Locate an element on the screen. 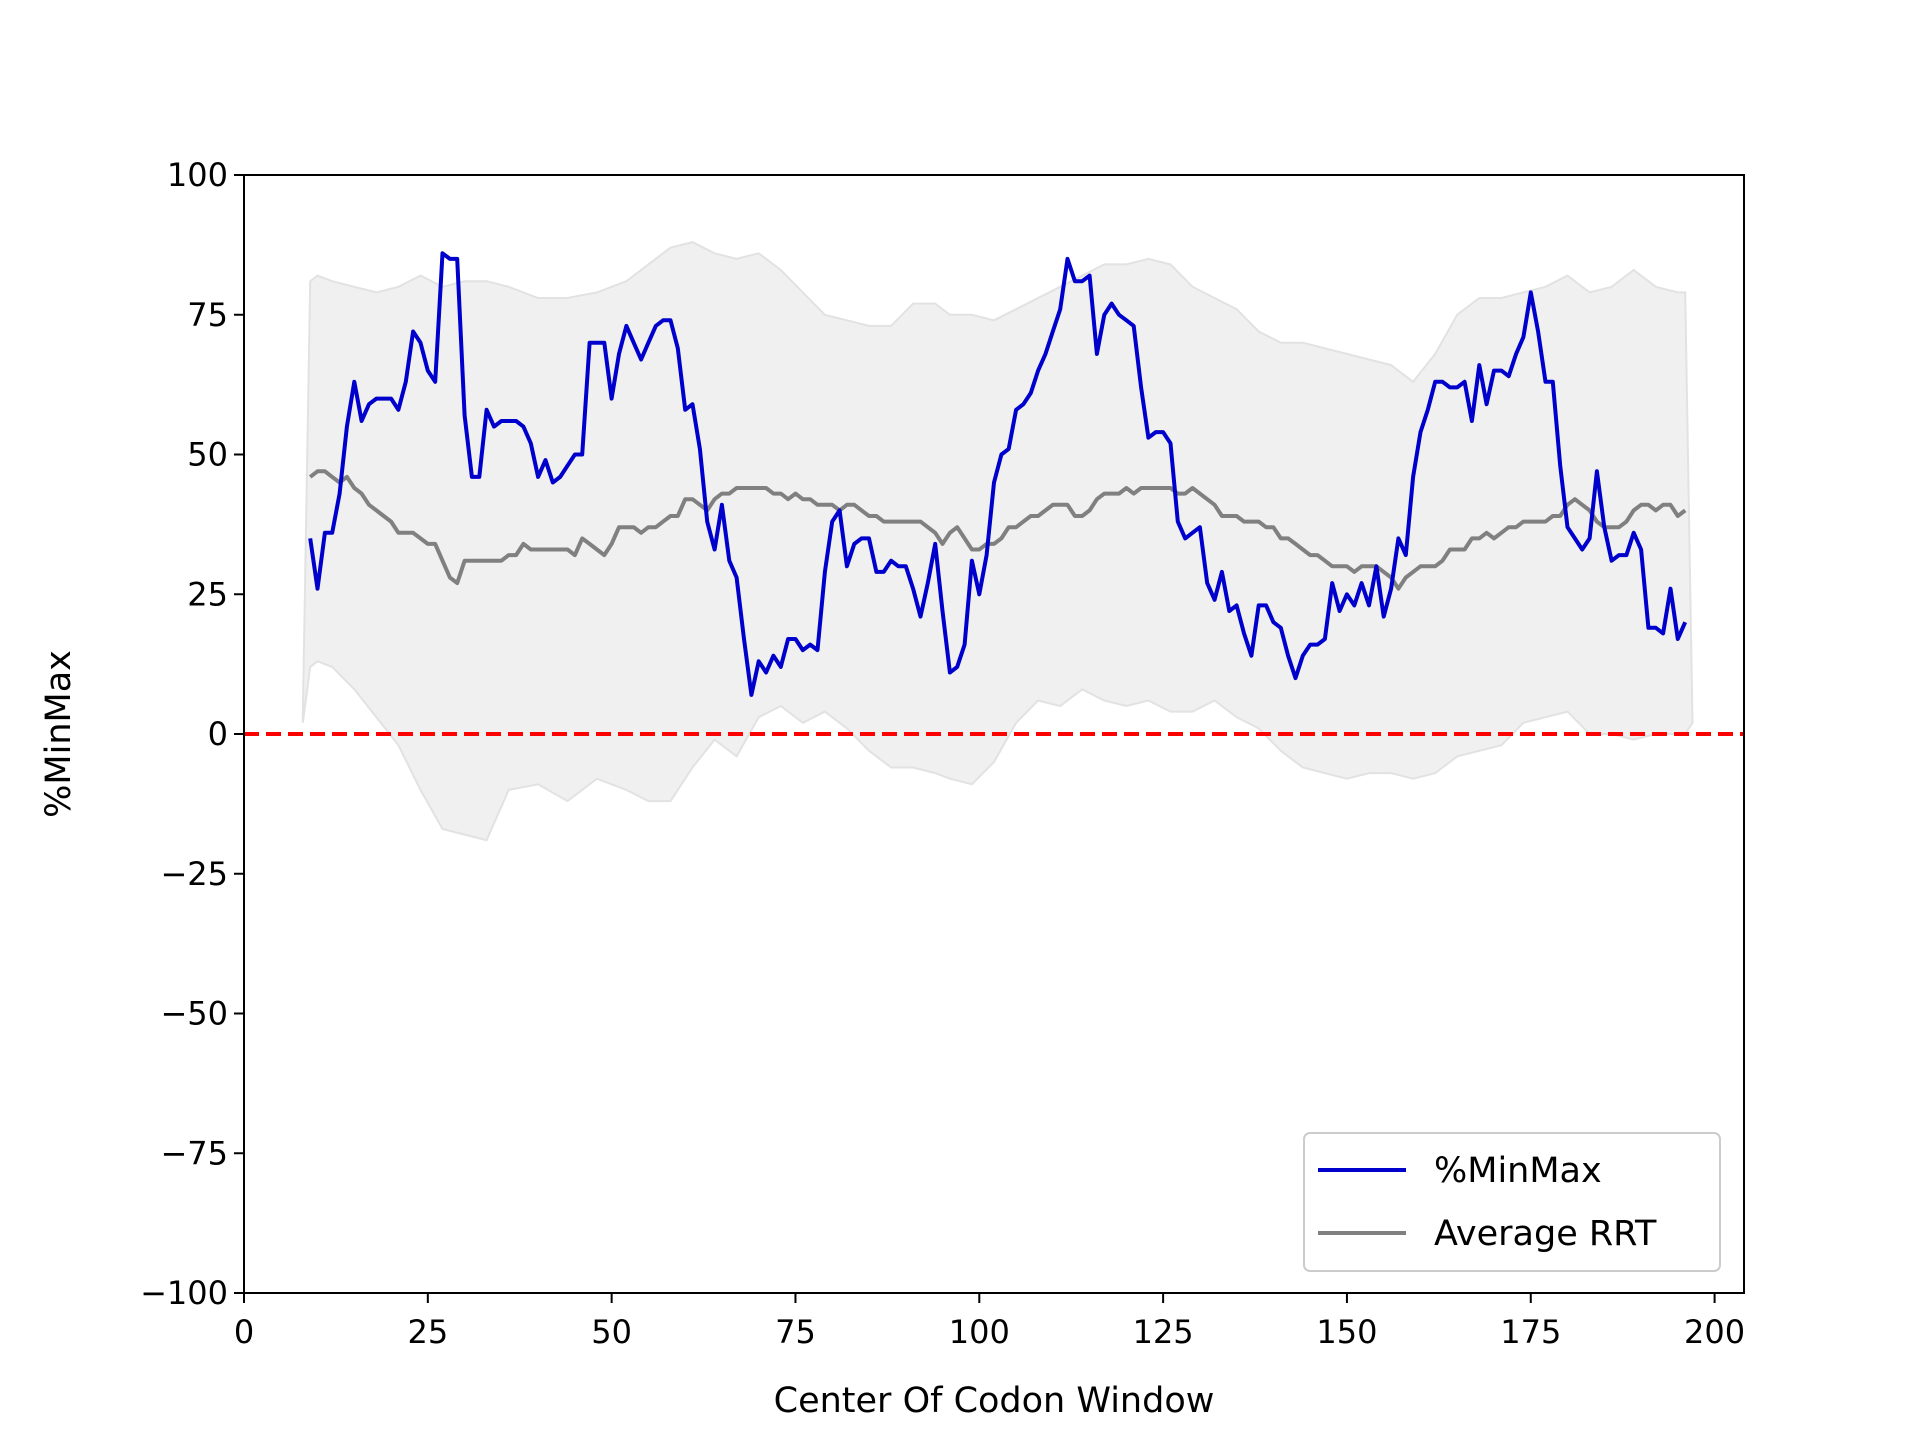 Image resolution: width=1920 pixels, height=1440 pixels. x-tick-label: 50 is located at coordinates (611, 1332).